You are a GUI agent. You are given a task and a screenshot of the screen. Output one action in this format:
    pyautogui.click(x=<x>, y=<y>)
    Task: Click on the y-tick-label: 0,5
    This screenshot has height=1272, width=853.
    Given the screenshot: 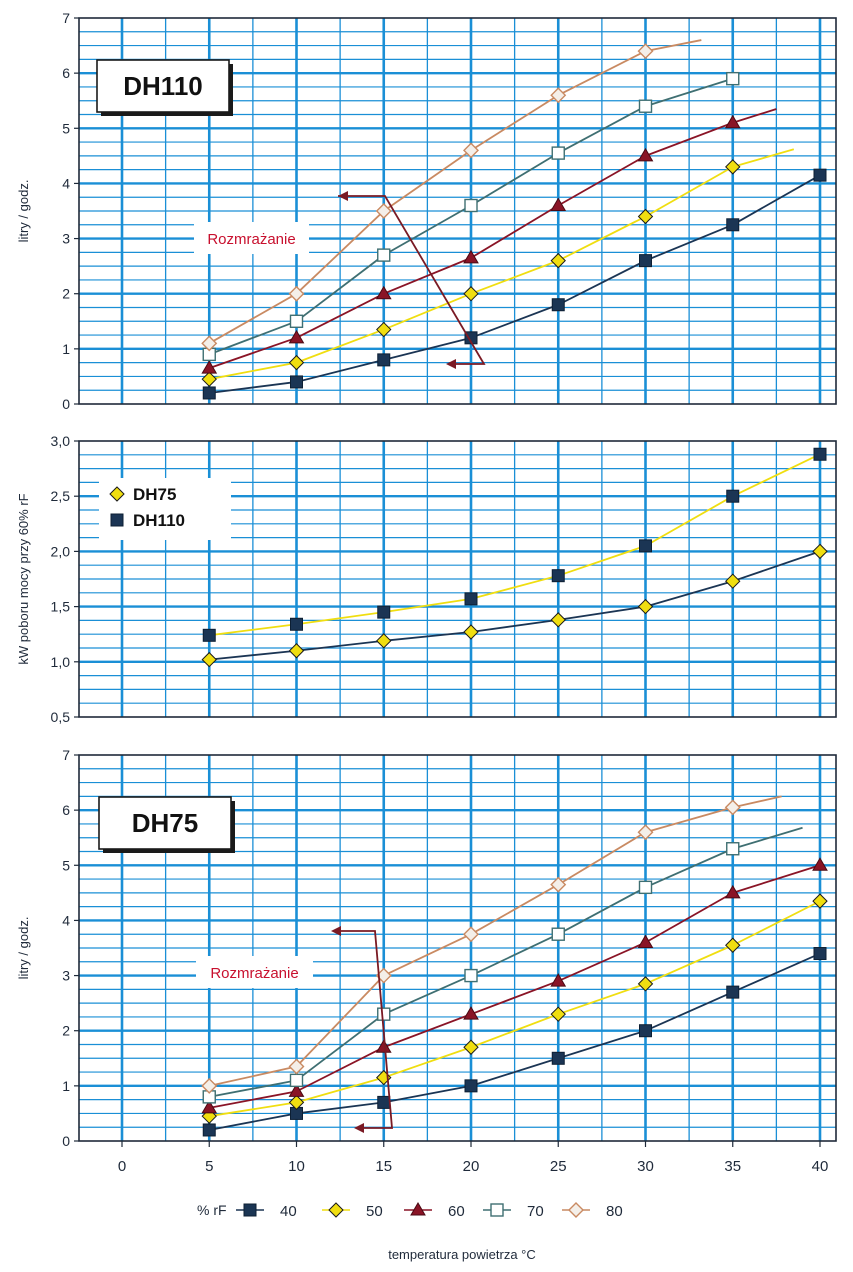 What is the action you would take?
    pyautogui.click(x=61, y=717)
    